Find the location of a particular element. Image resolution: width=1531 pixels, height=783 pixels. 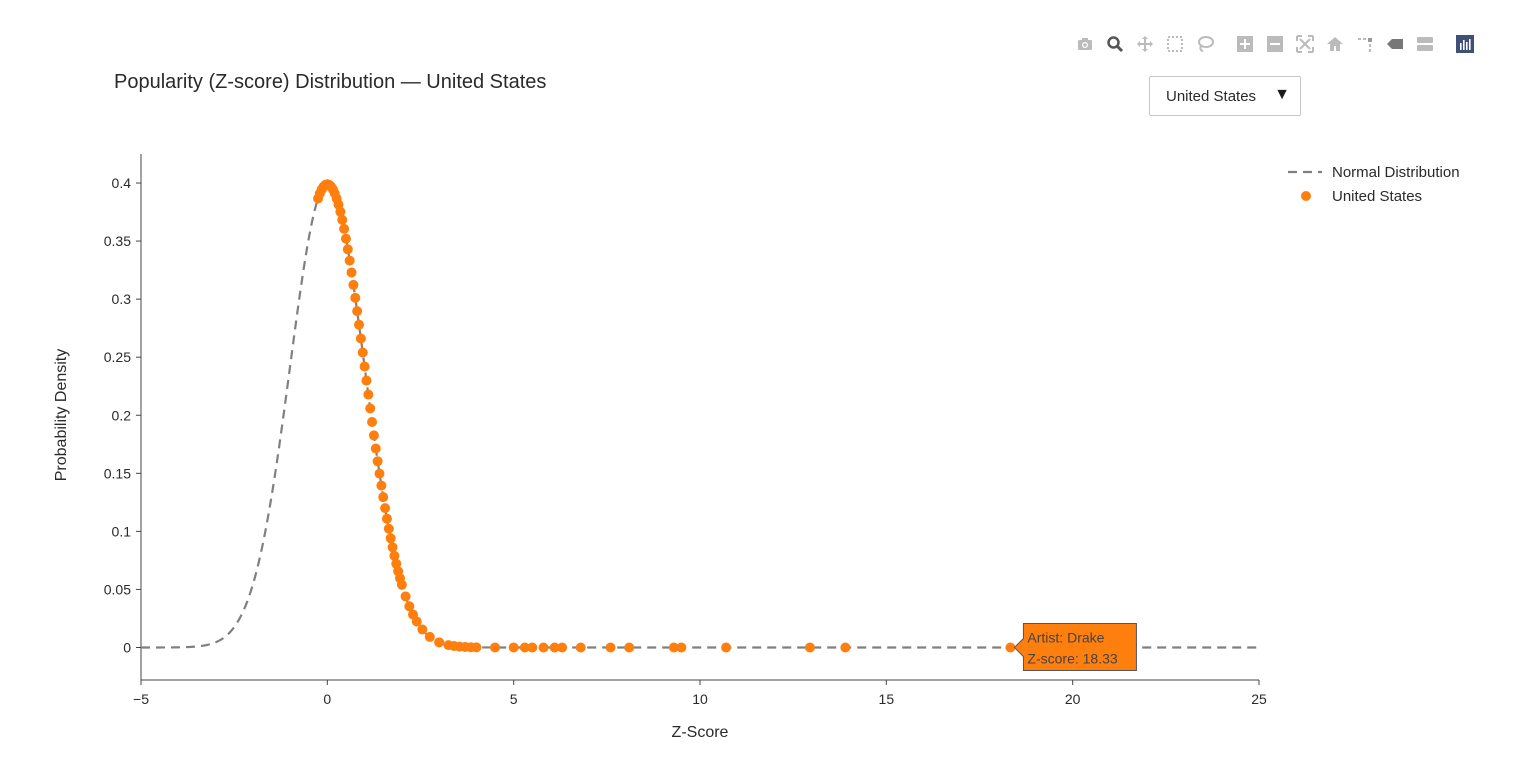

y-tick-label: 0.15 is located at coordinates (117, 473).